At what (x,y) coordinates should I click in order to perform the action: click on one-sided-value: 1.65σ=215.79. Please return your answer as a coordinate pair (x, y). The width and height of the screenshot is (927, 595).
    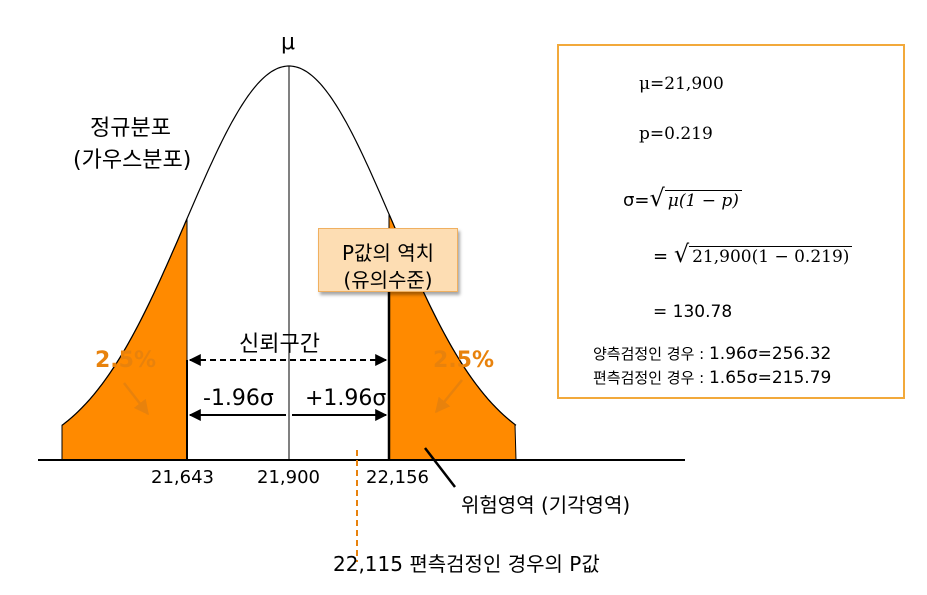
    Looking at the image, I should click on (770, 378).